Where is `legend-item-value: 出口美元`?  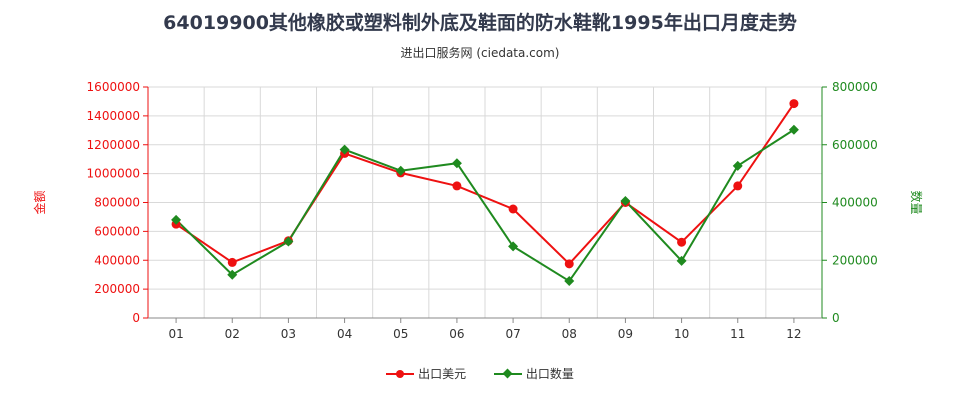
legend-item-value: 出口美元 is located at coordinates (426, 373).